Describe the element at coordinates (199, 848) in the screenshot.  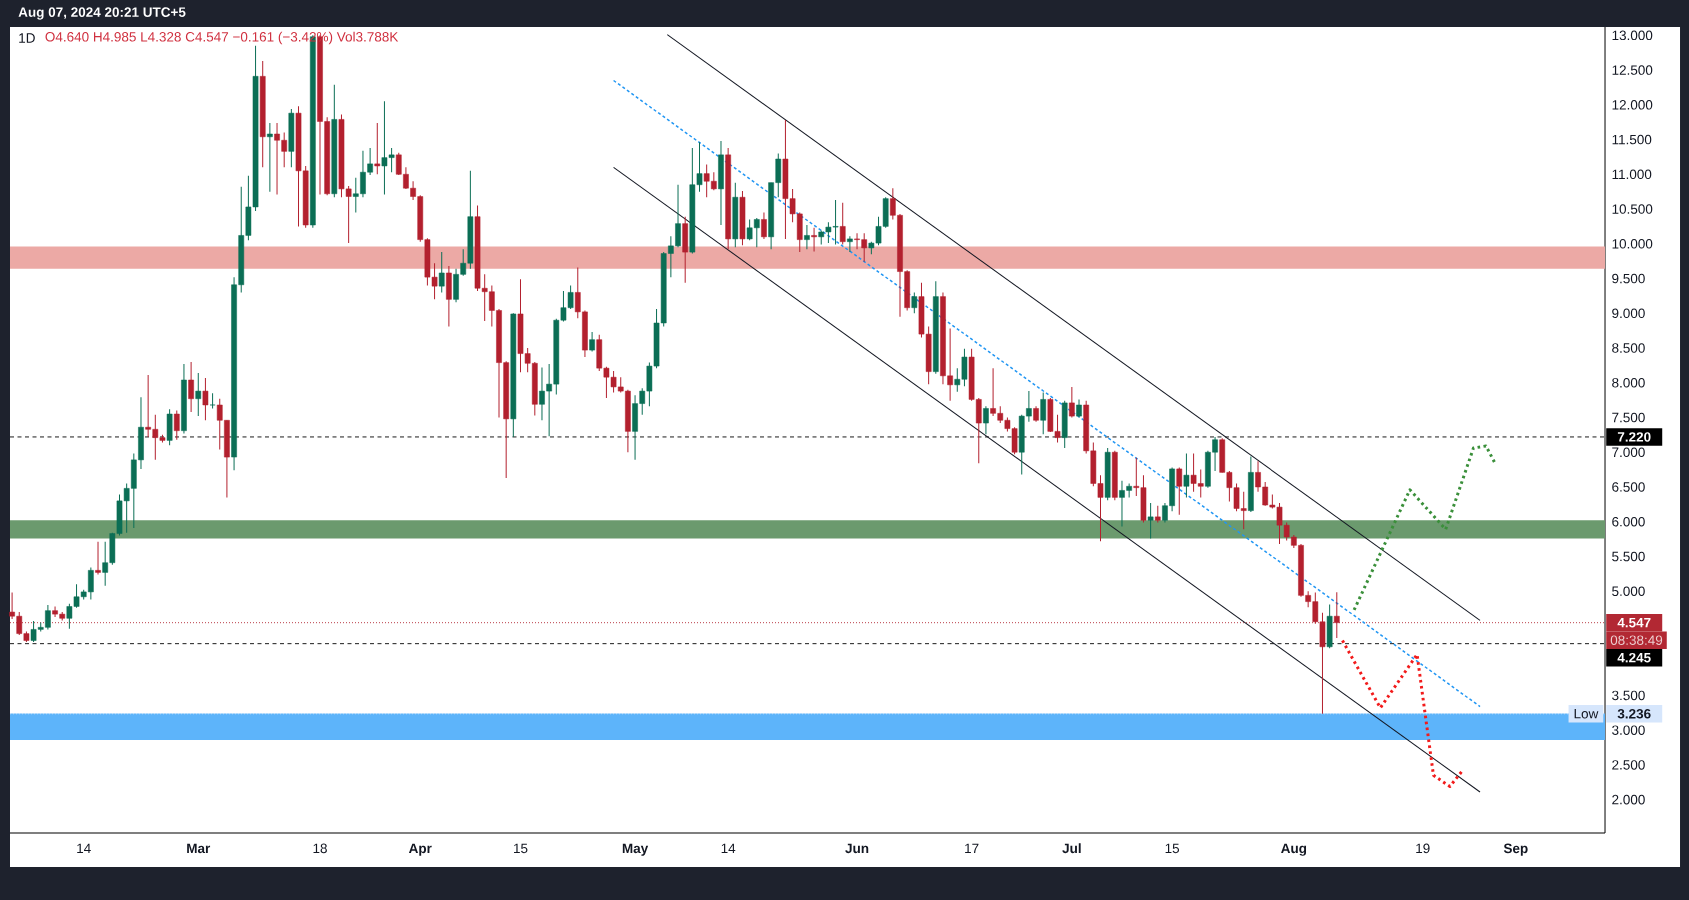
I see `x-tick-label: Mar` at that location.